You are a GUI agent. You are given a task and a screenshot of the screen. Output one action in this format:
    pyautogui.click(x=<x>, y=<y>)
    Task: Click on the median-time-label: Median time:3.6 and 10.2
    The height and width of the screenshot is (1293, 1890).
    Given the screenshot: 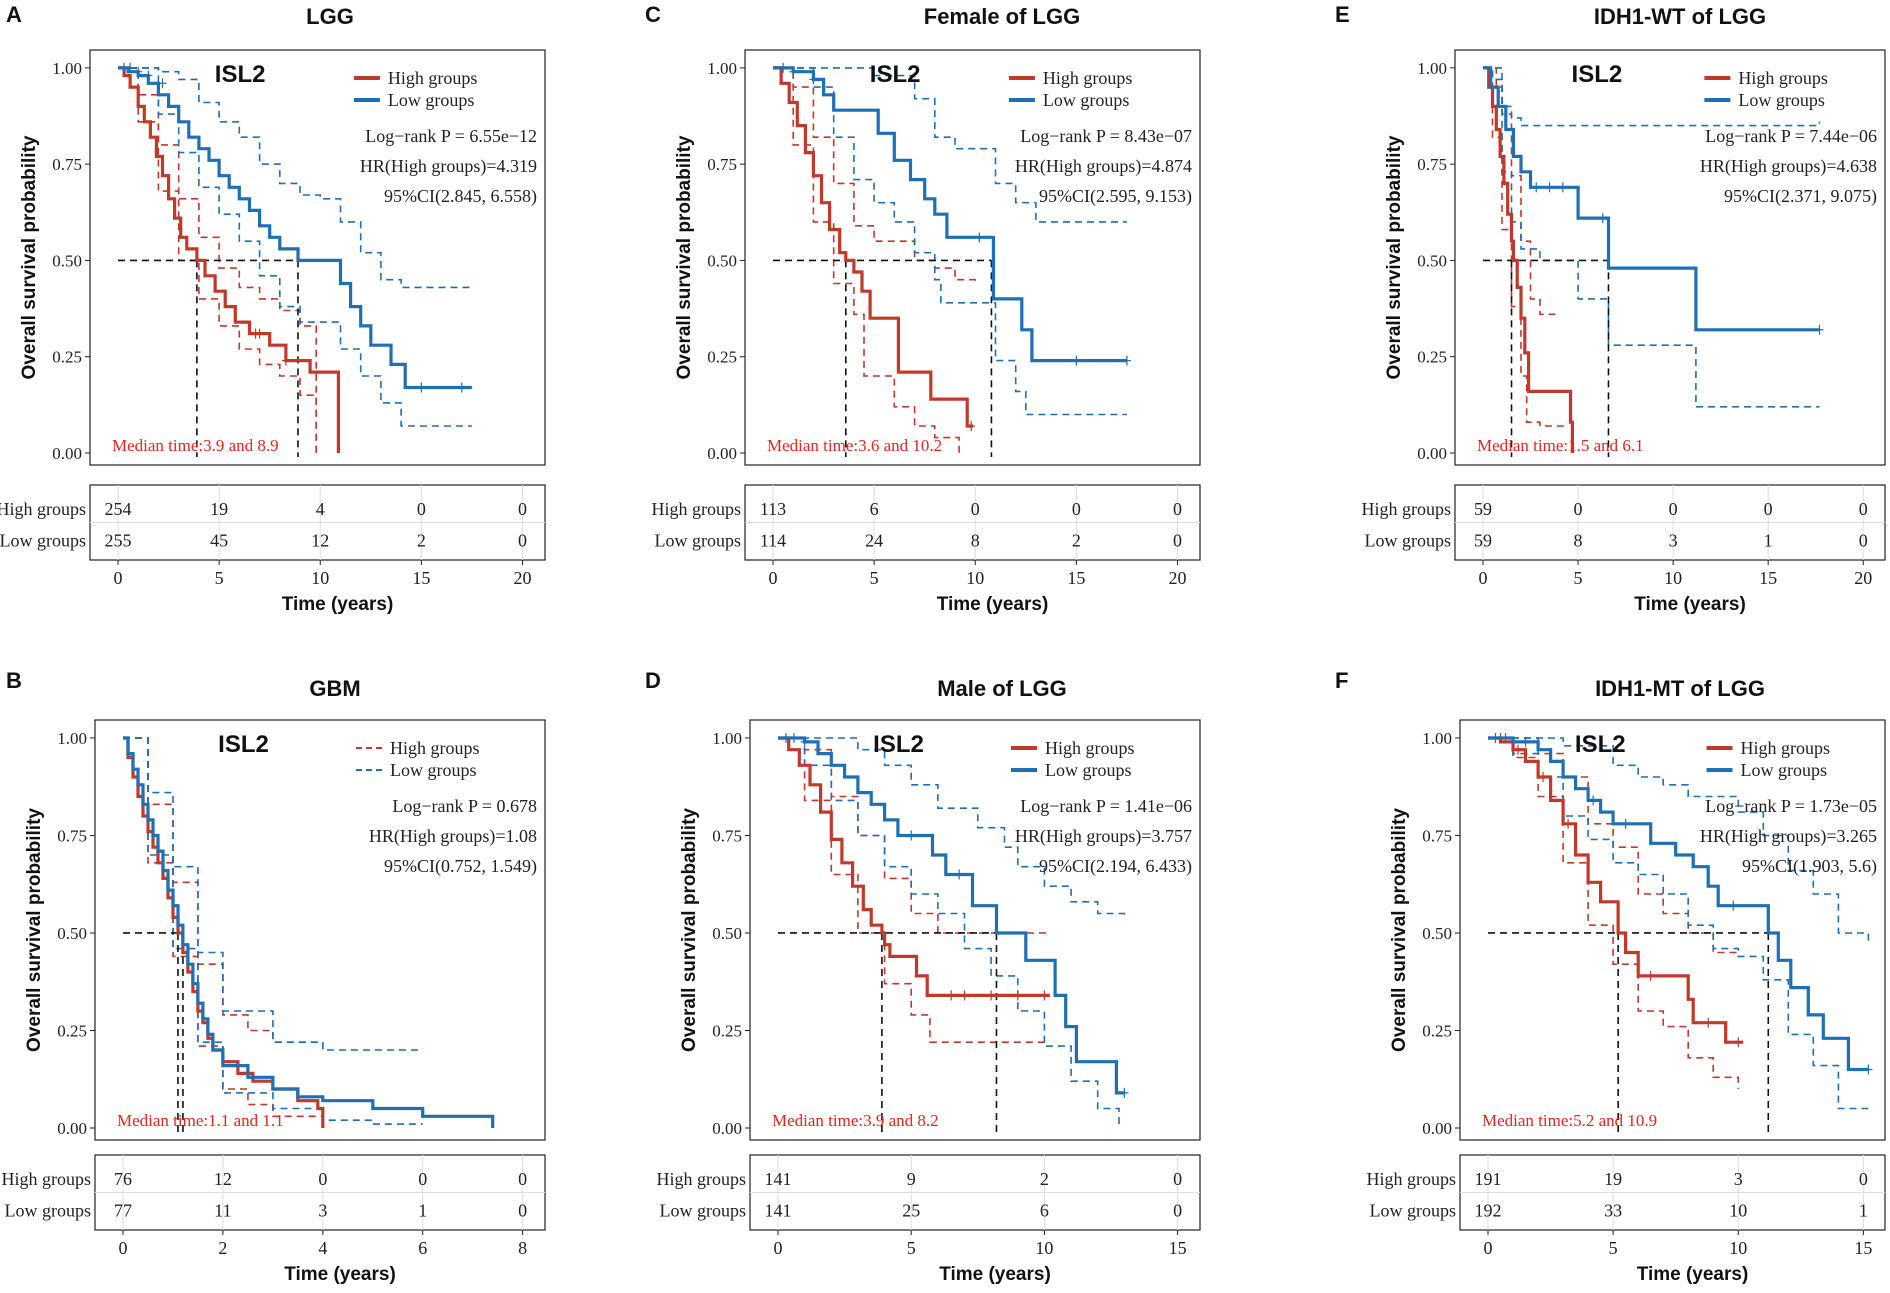 What is the action you would take?
    pyautogui.click(x=854, y=445)
    